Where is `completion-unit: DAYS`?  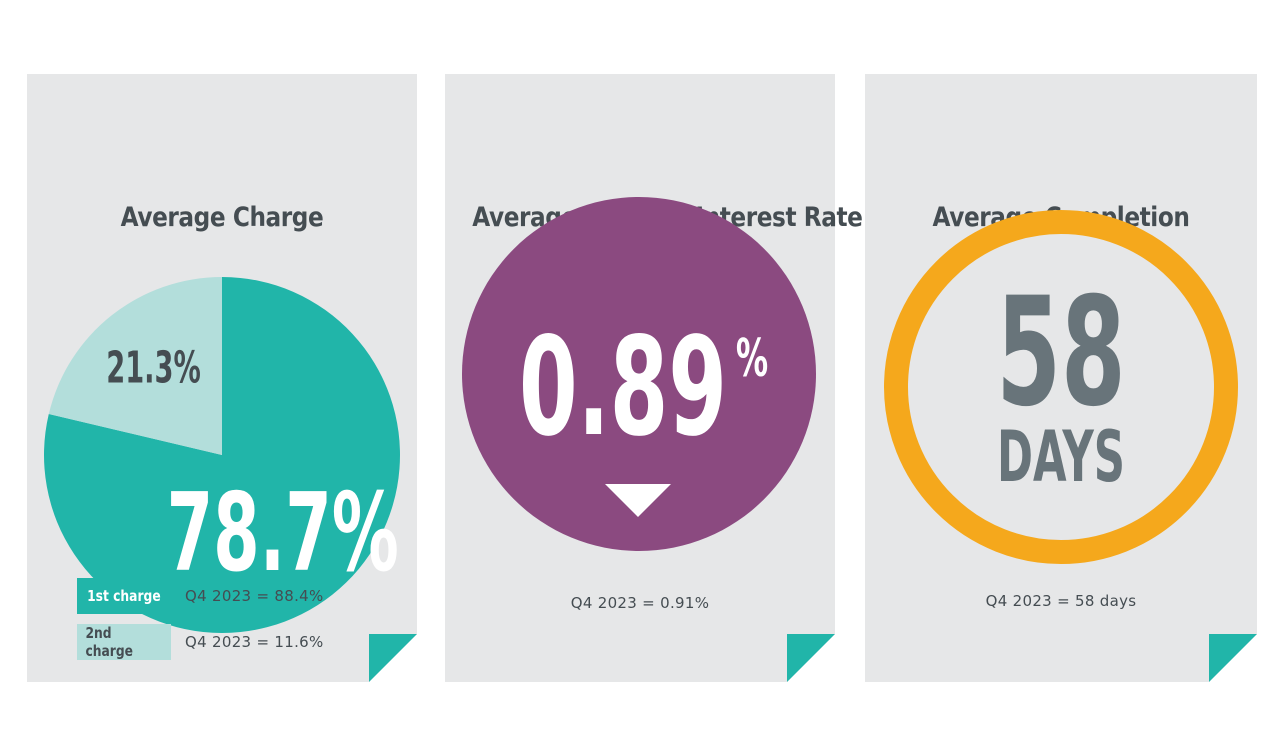 completion-unit: DAYS is located at coordinates (1061, 457).